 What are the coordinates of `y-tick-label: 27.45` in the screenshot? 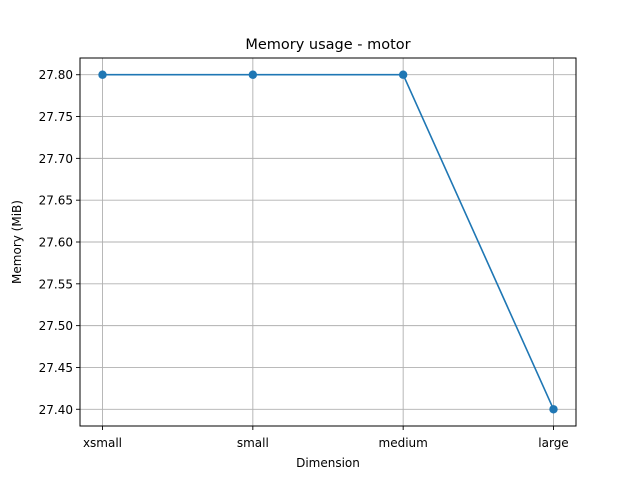 It's located at (56, 368).